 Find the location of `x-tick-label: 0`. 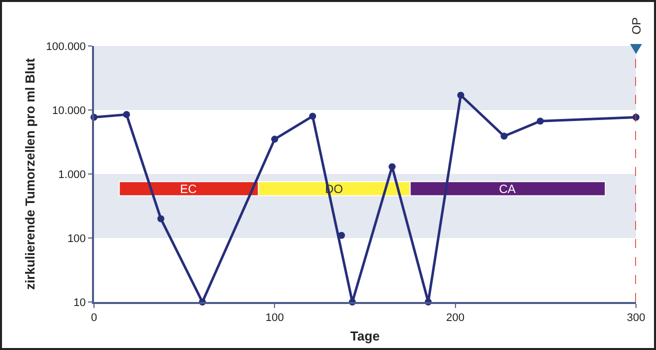

x-tick-label: 0 is located at coordinates (94, 318).